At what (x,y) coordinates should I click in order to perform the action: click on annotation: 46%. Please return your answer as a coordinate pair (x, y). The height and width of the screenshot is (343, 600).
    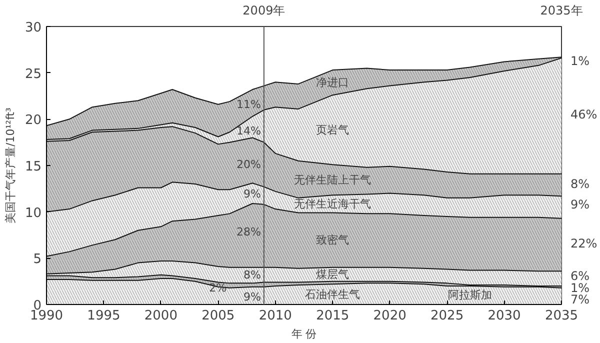
    Looking at the image, I should click on (584, 115).